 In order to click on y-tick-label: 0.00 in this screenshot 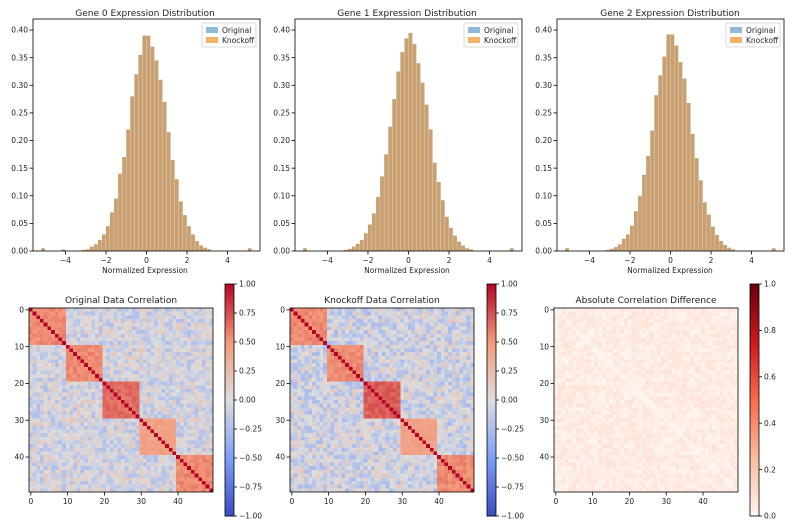, I will do `click(19, 251)`.